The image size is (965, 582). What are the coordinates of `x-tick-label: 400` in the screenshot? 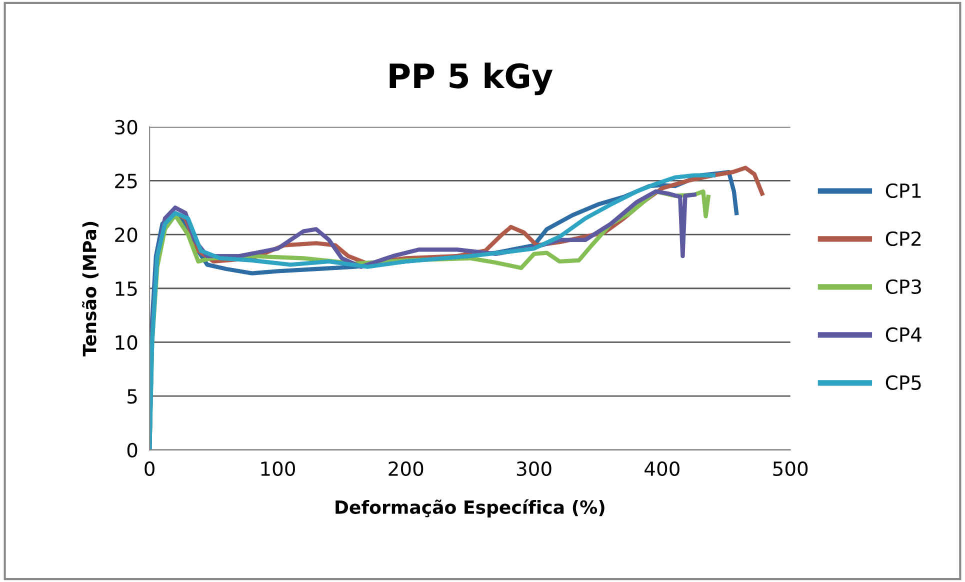 It's located at (662, 468).